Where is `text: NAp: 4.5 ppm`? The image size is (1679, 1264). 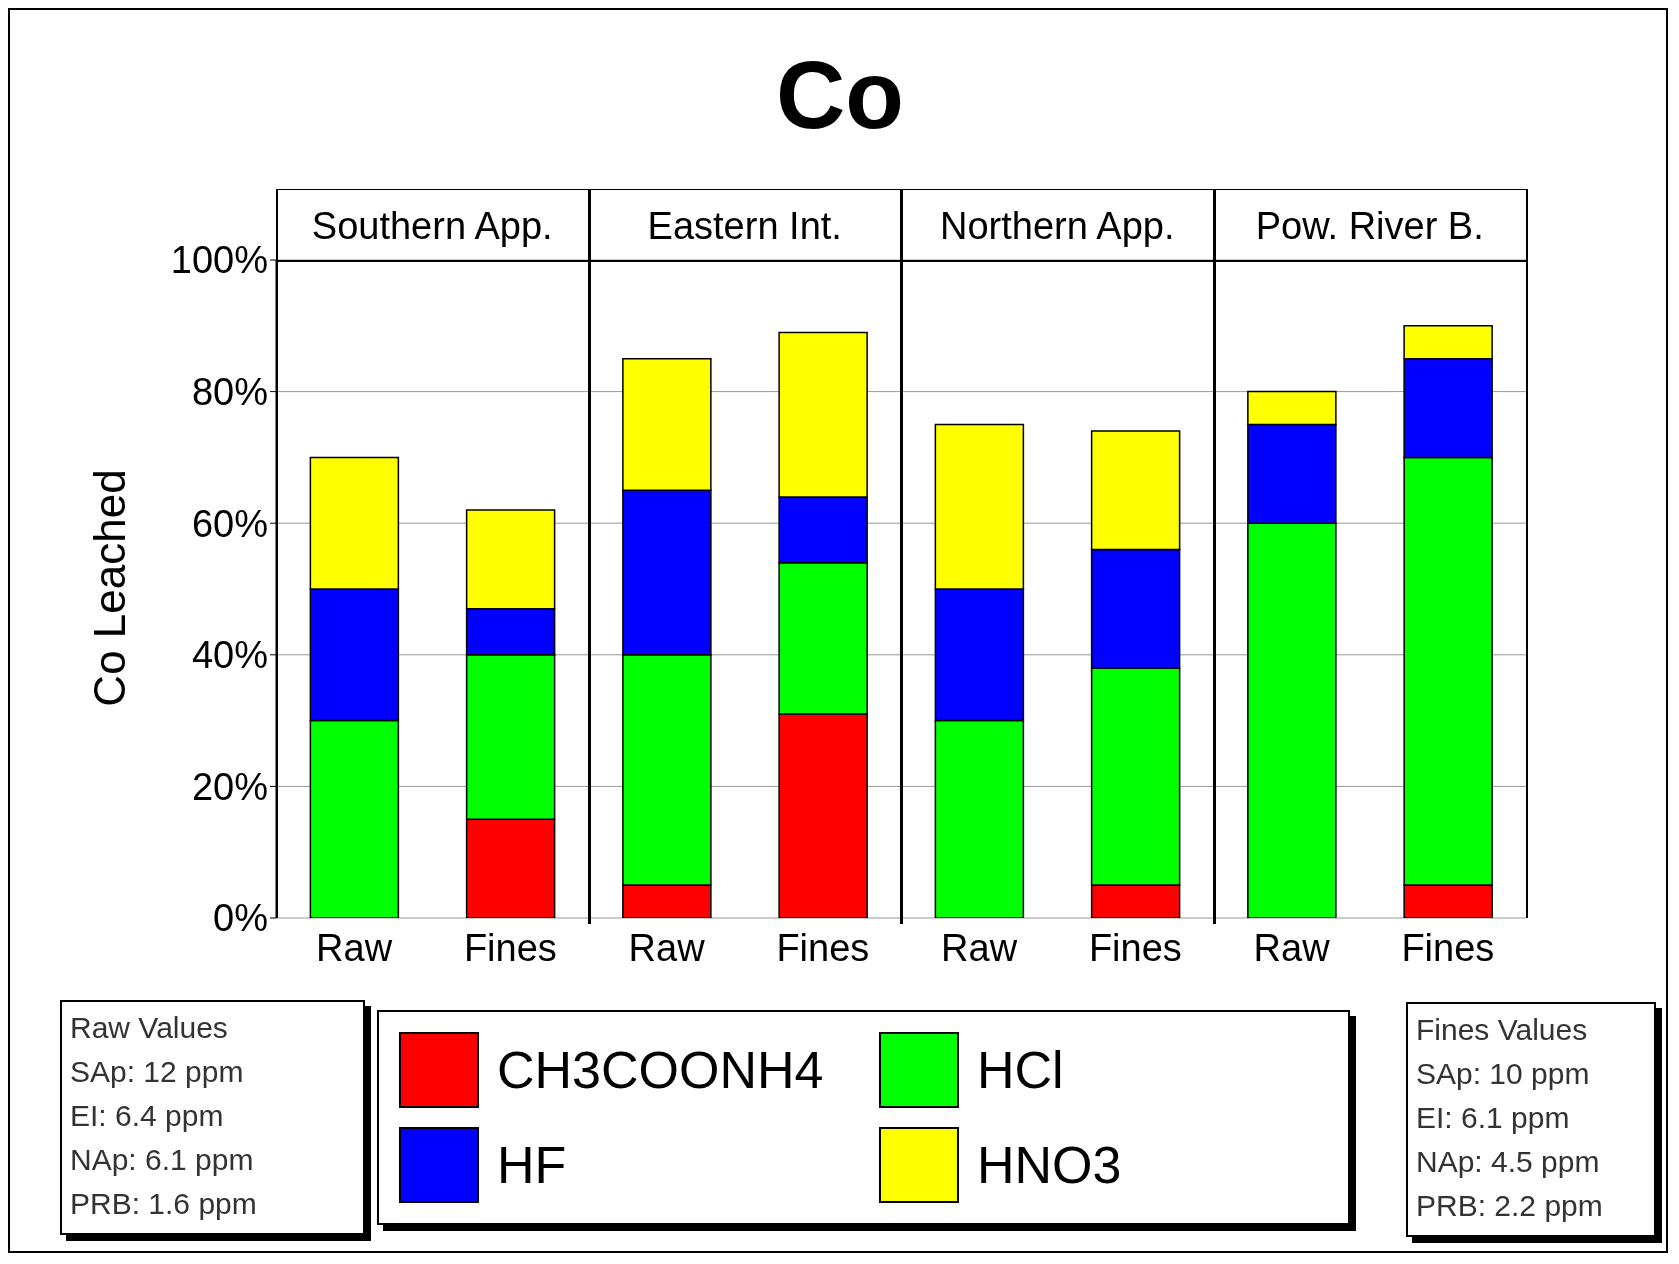 text: NAp: 4.5 ppm is located at coordinates (1508, 1162).